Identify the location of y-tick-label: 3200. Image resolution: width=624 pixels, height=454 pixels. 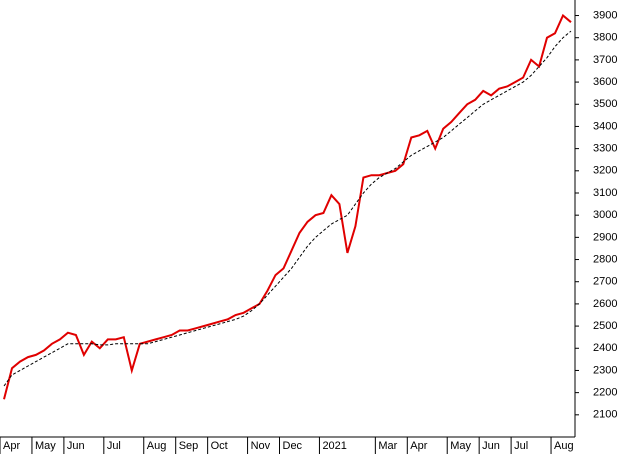
(605, 171).